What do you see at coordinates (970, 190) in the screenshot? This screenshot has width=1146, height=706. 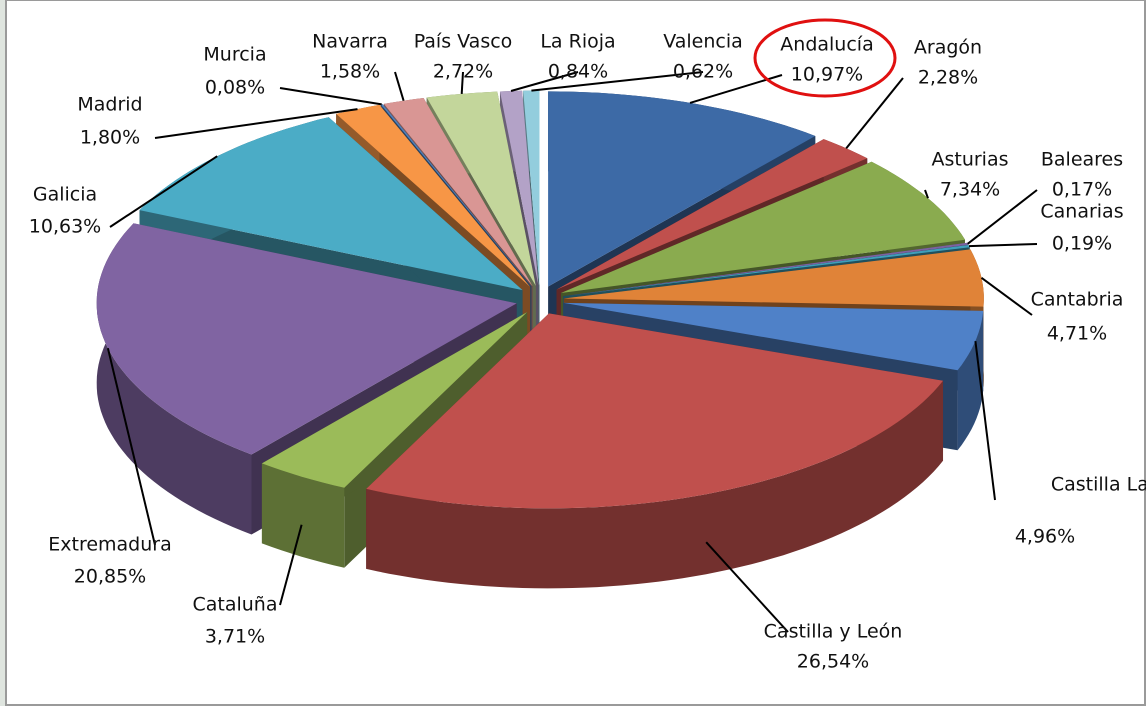 I see `value-label: 7,34%` at bounding box center [970, 190].